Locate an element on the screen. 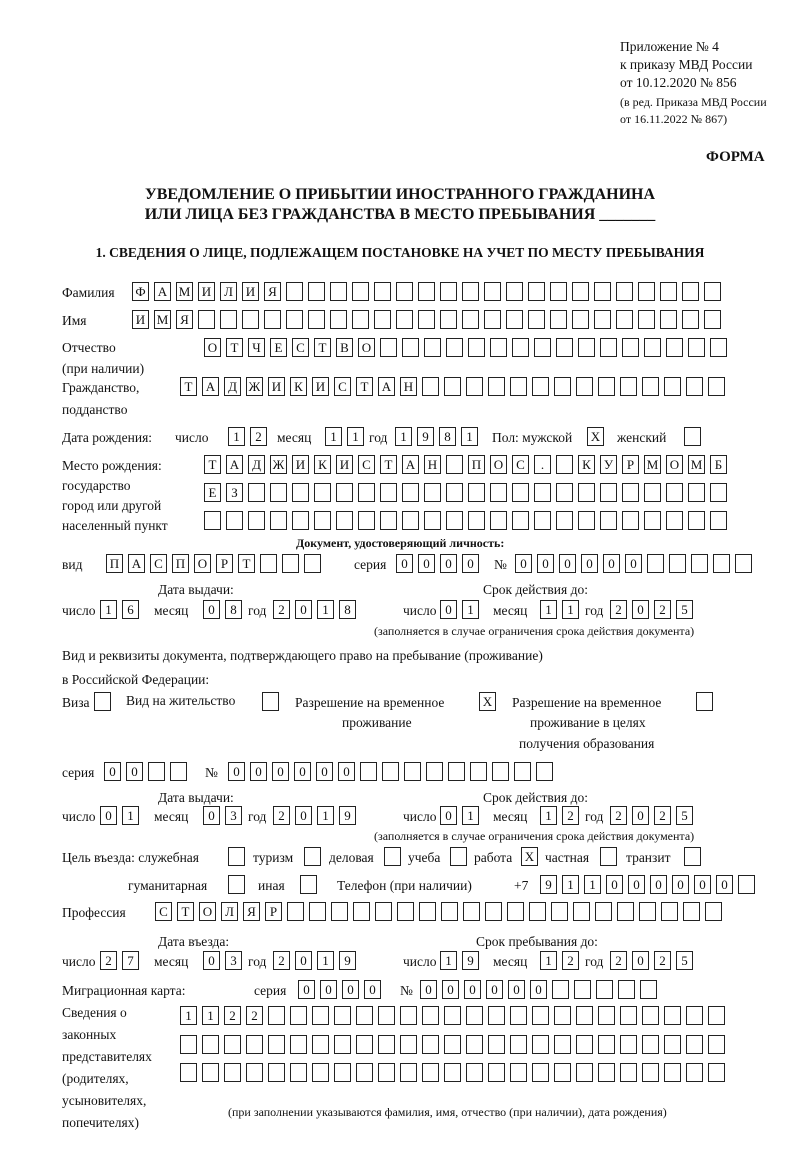 The height and width of the screenshot is (1163, 800). char-cell: Ж is located at coordinates (254, 386).